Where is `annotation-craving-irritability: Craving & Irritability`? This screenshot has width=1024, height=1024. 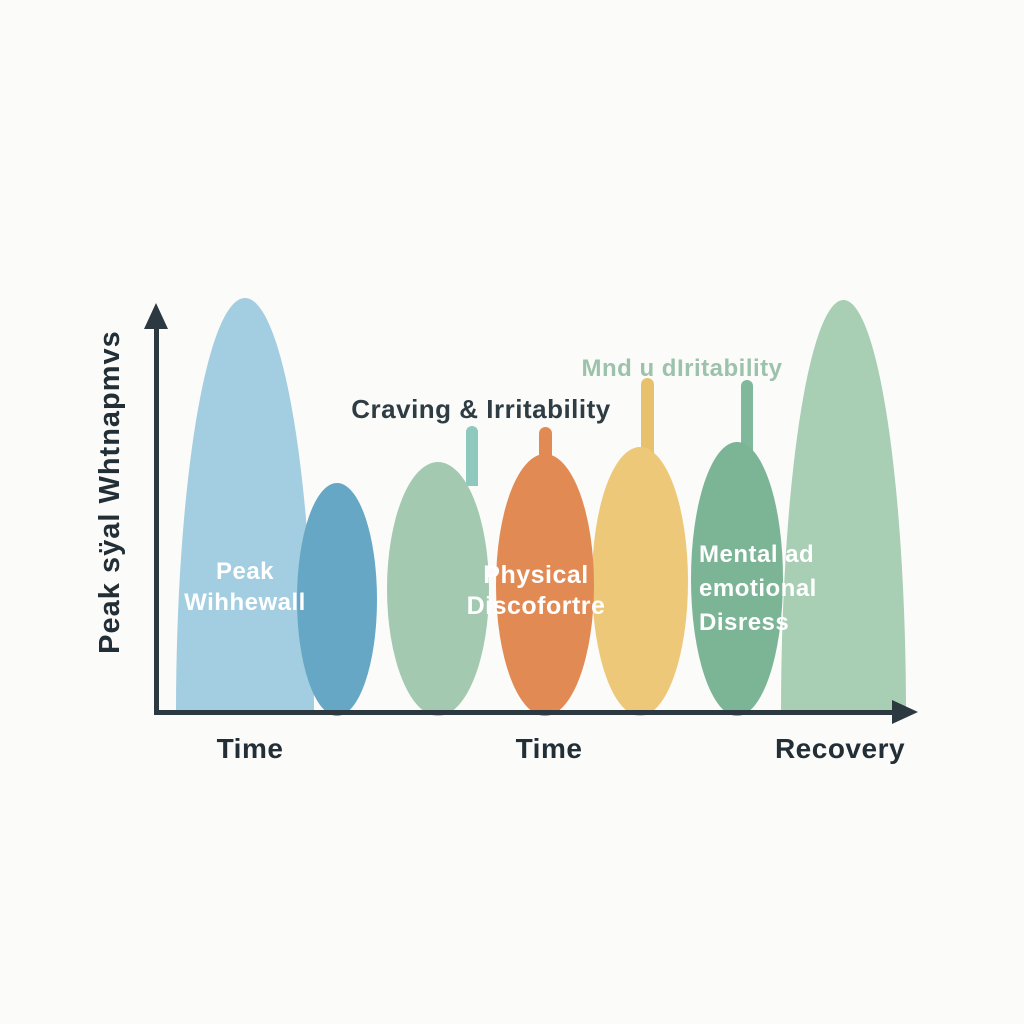
annotation-craving-irritability: Craving & Irritability is located at coordinates (481, 409).